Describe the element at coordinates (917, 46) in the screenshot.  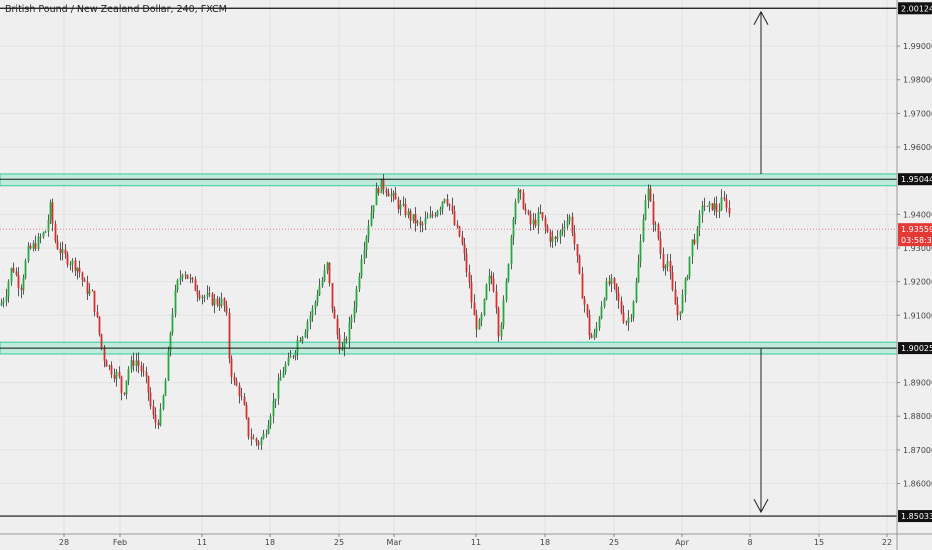
I see `price-tick-label: 1.99000` at that location.